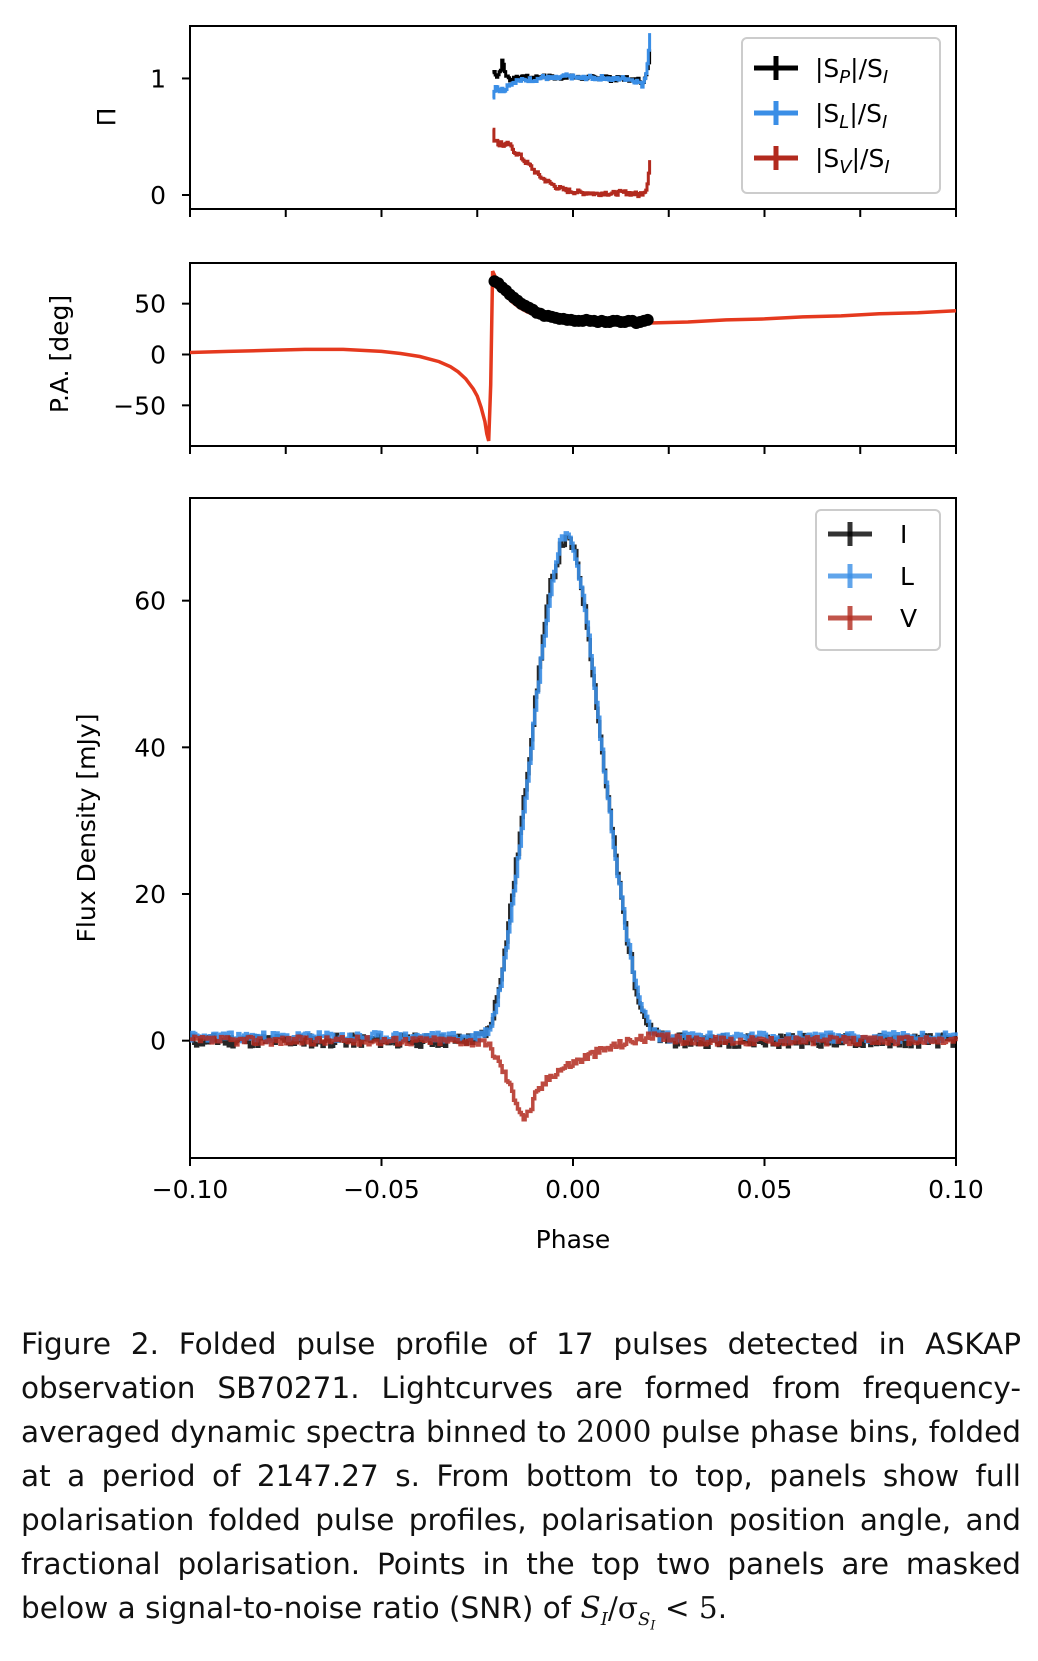  I want to click on series-line-sv, so click(572, 163).